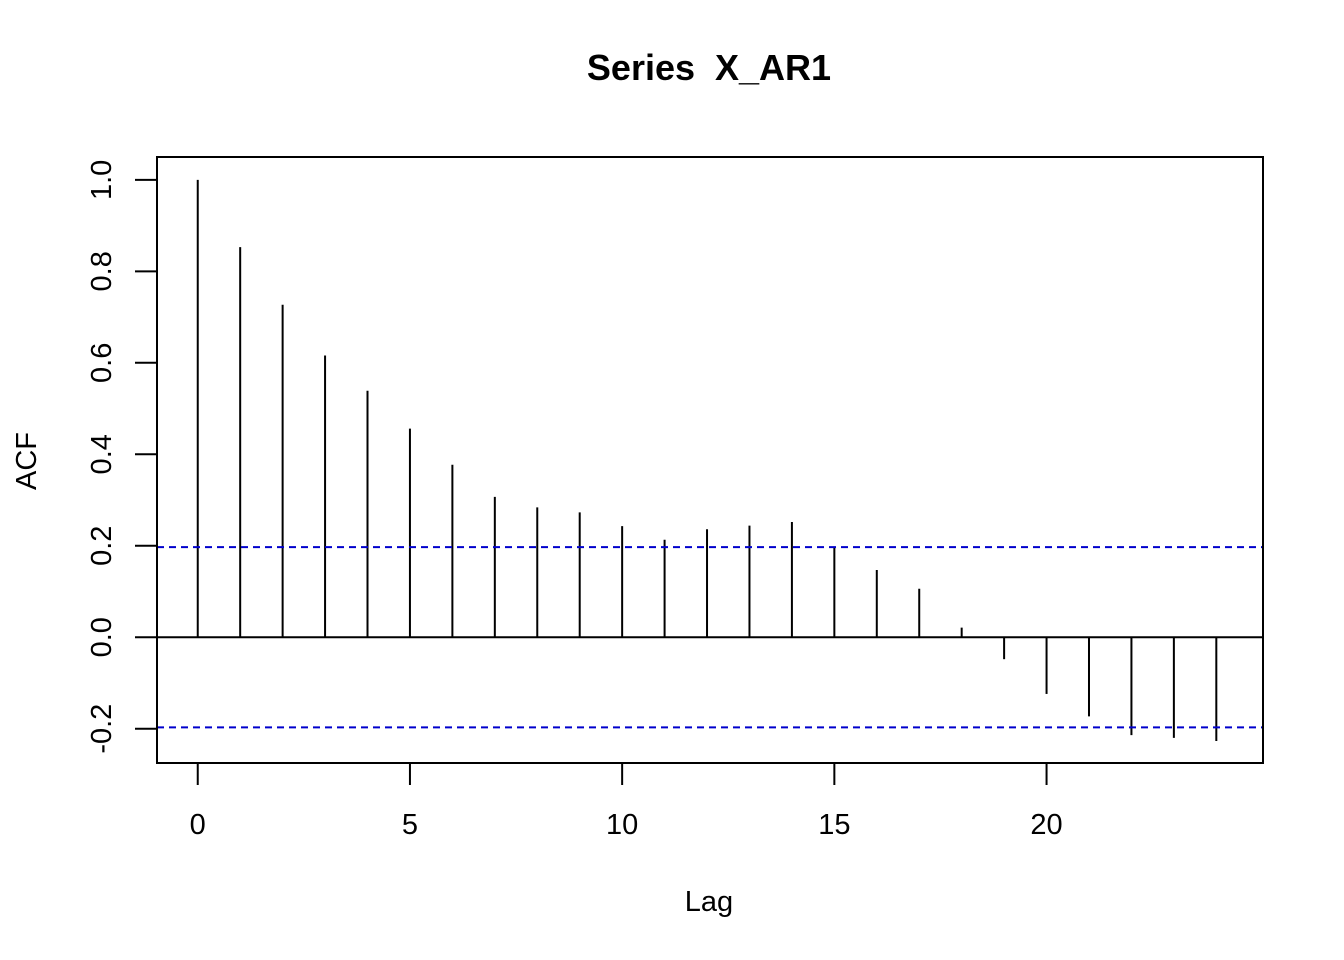 This screenshot has height=960, width=1344. I want to click on y-tick-label: 0.0, so click(102, 637).